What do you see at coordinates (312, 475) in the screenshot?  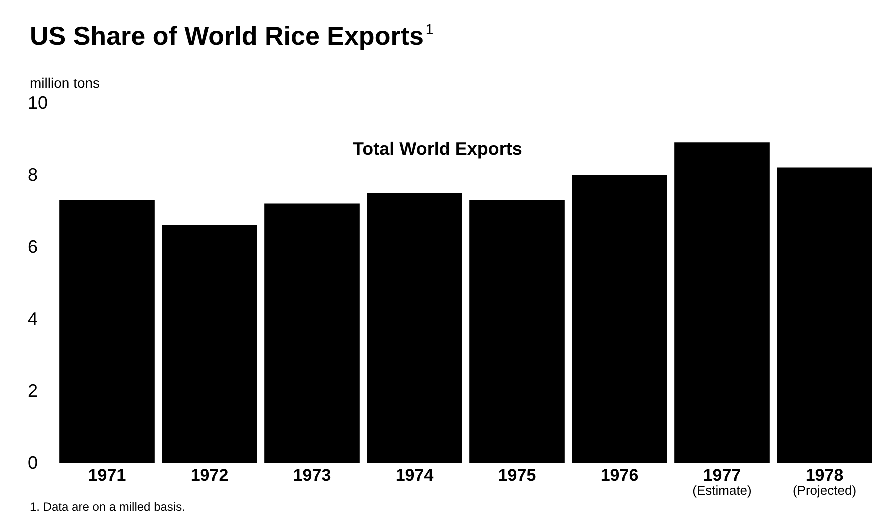 I see `x-tick-label: 1973` at bounding box center [312, 475].